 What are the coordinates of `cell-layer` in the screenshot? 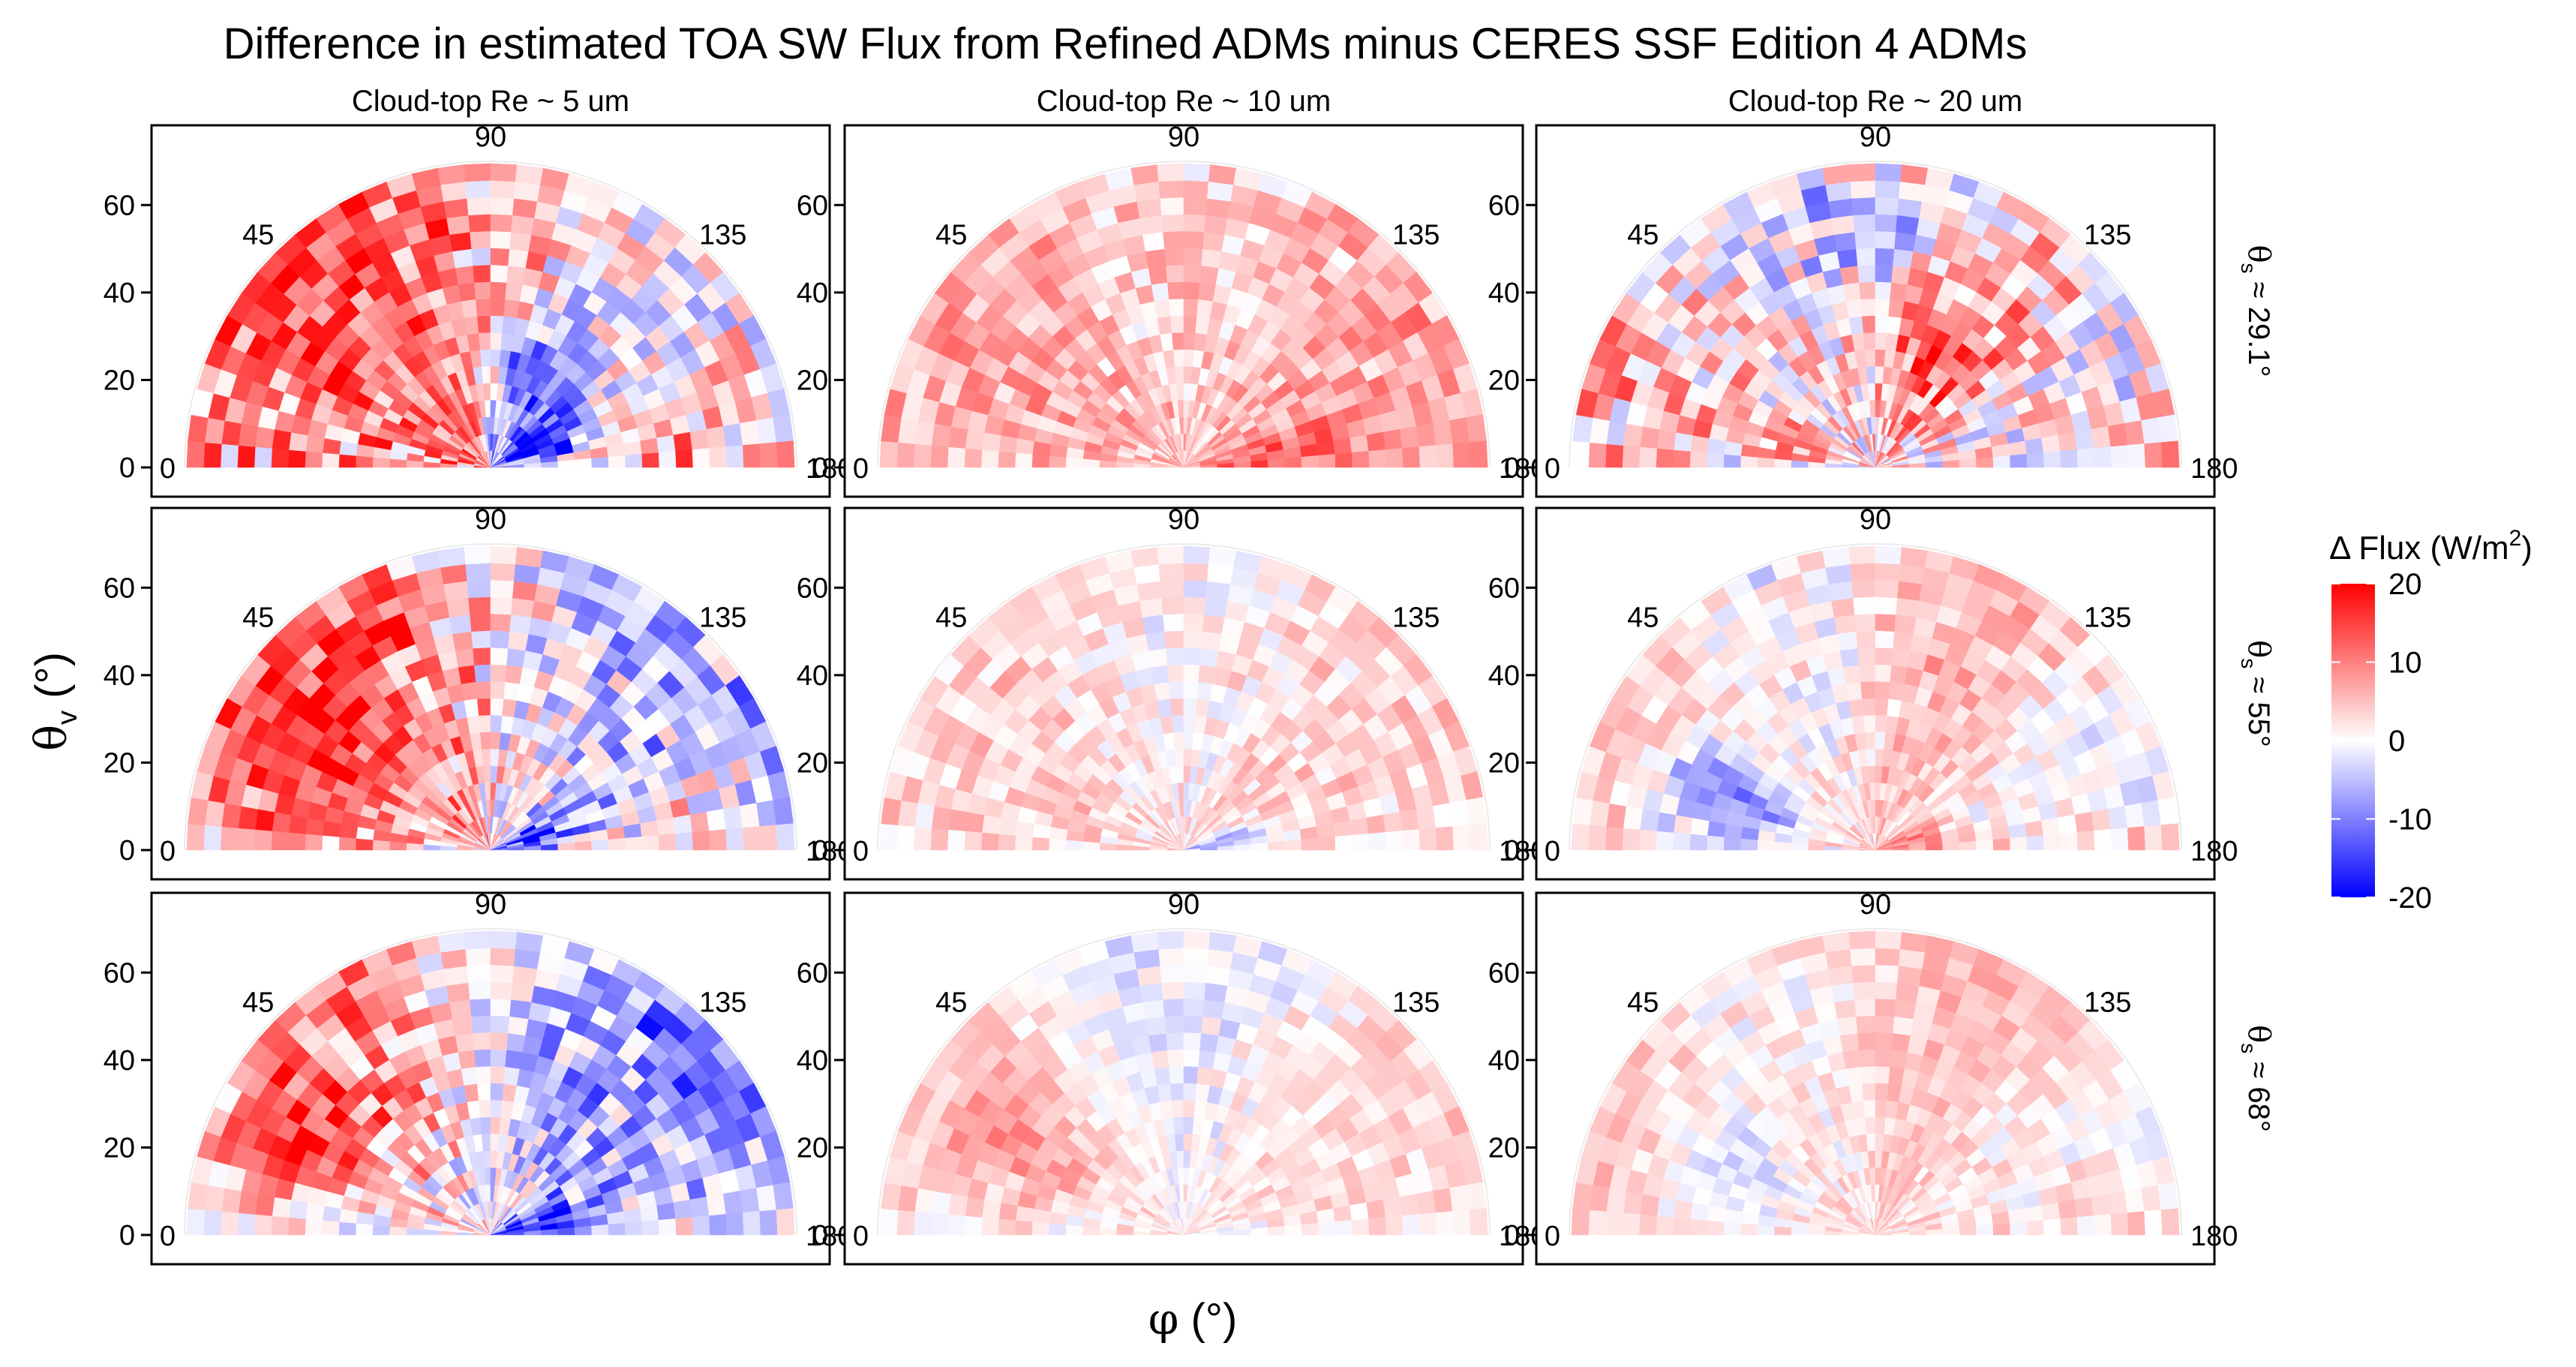 It's located at (1183, 315).